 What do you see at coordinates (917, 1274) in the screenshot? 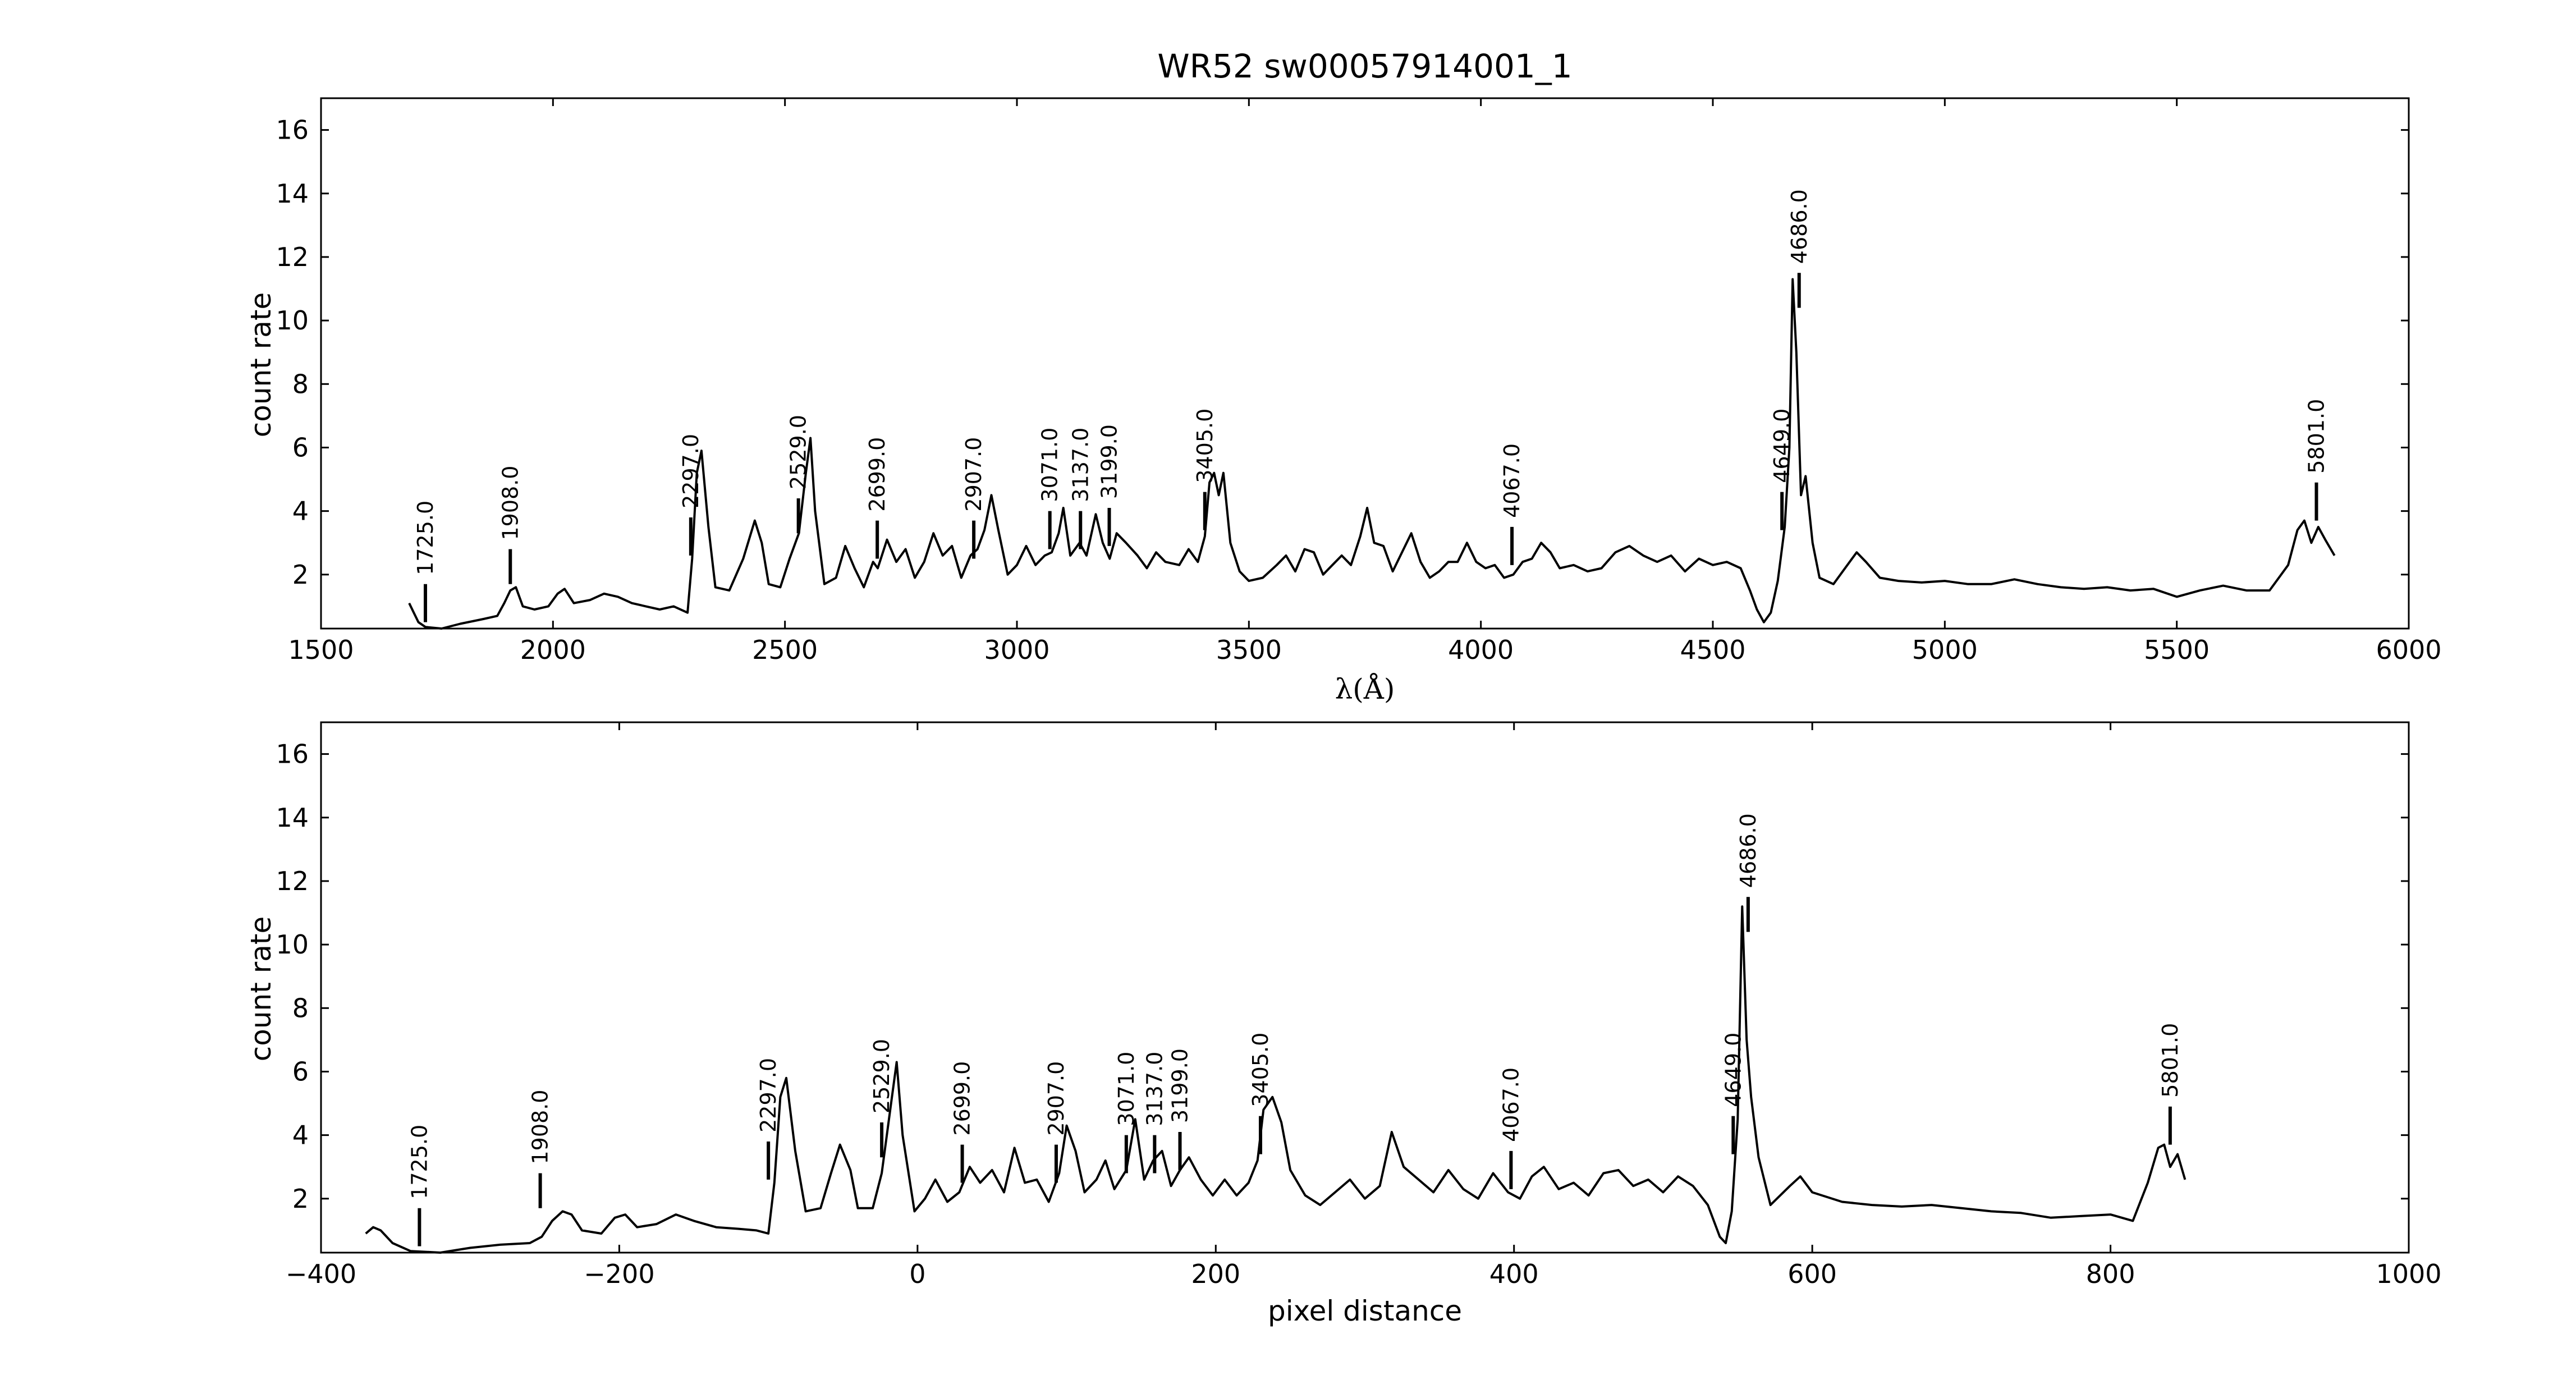
I see `bottom-x-tick-label: 0` at bounding box center [917, 1274].